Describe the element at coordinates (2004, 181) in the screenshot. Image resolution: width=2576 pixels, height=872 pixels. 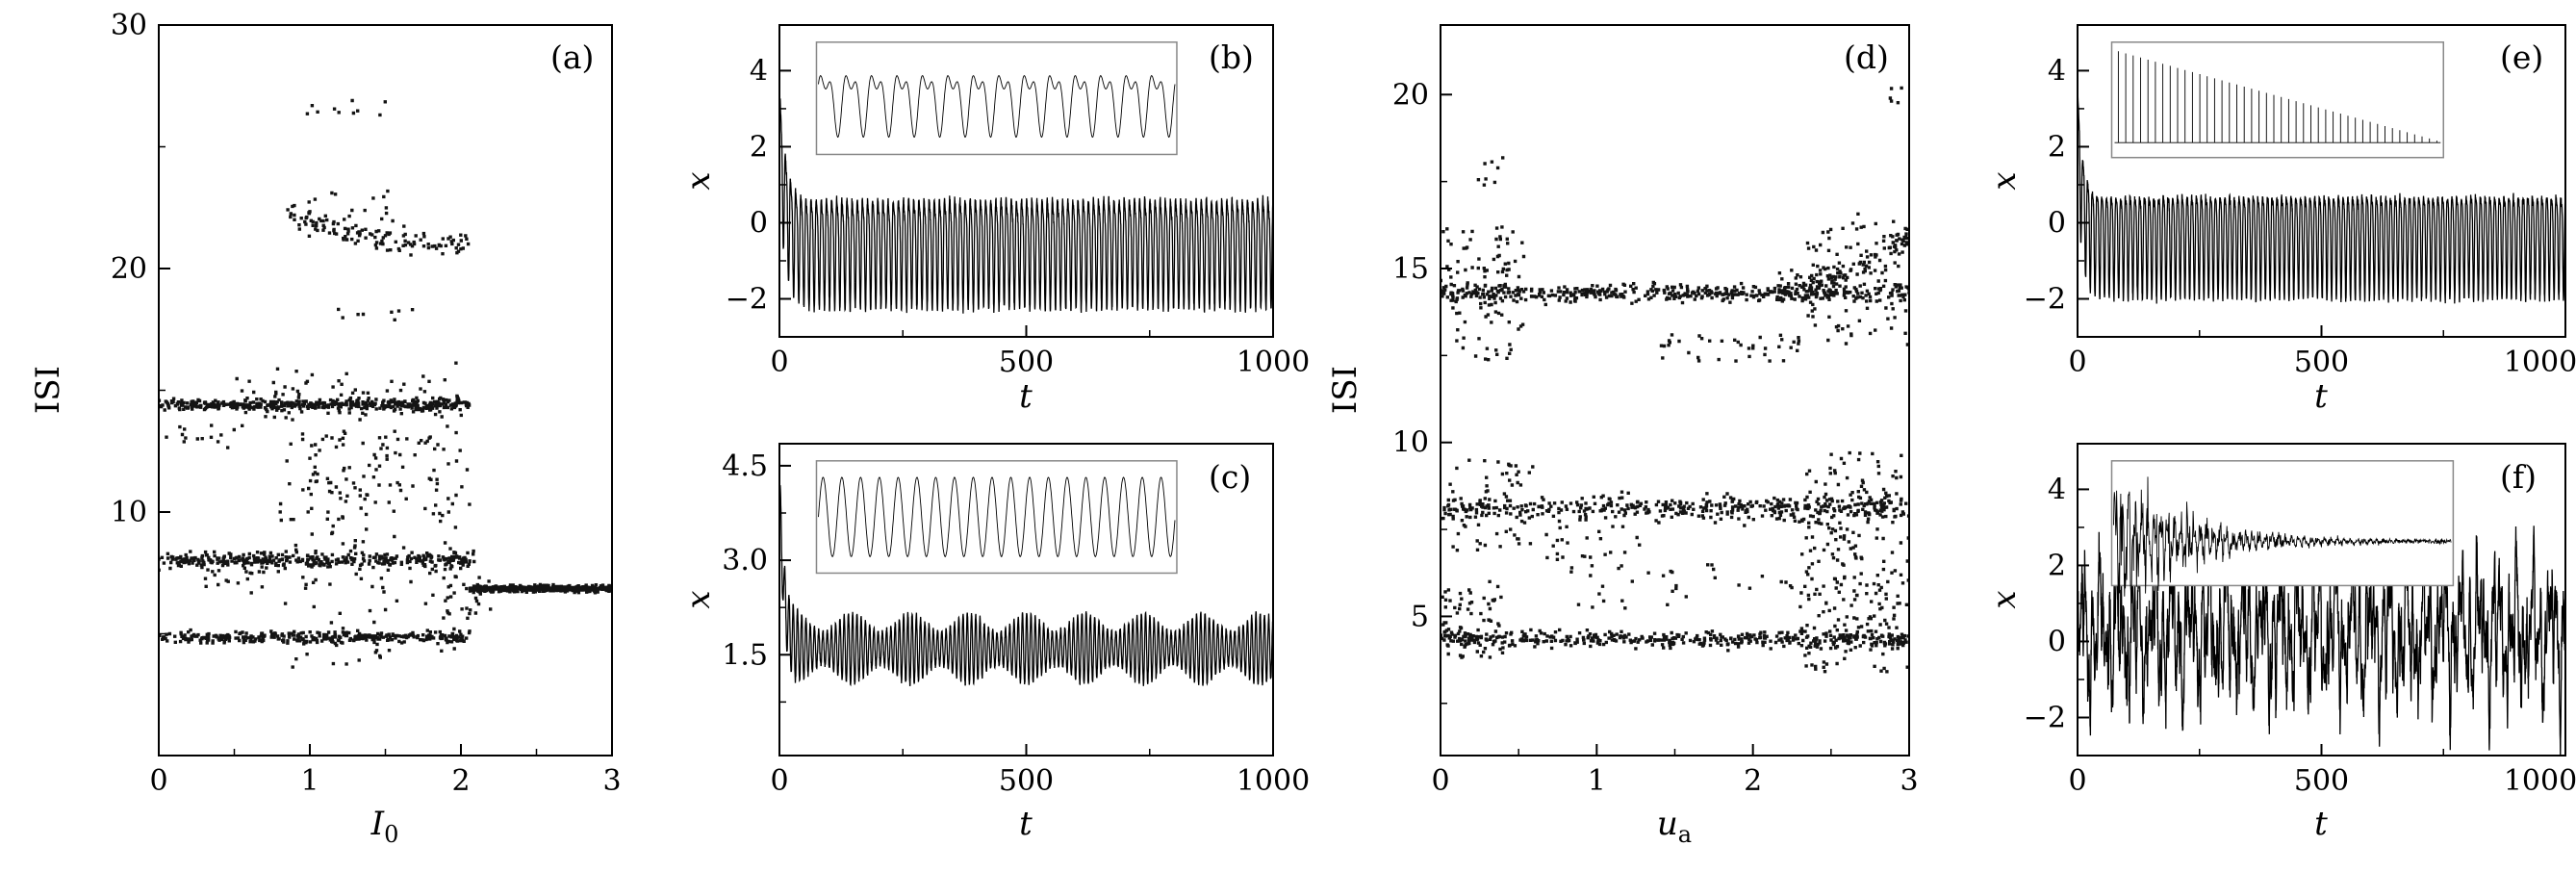
I see `panel-e-ylabel: x` at that location.